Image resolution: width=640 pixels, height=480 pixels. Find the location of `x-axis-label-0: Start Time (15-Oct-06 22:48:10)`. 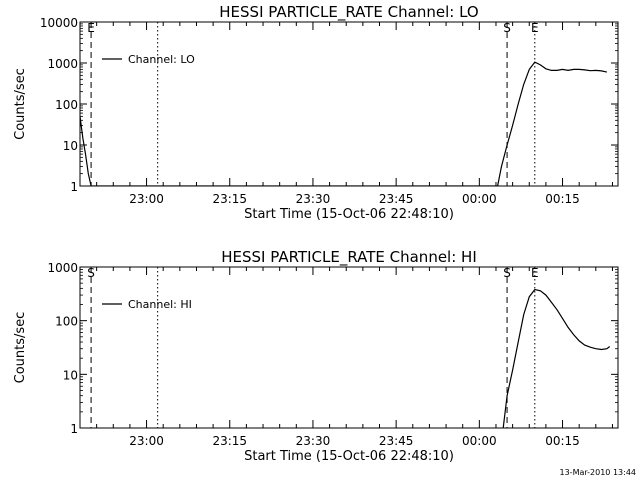

x-axis-label-0: Start Time (15-Oct-06 22:48:10) is located at coordinates (349, 214).